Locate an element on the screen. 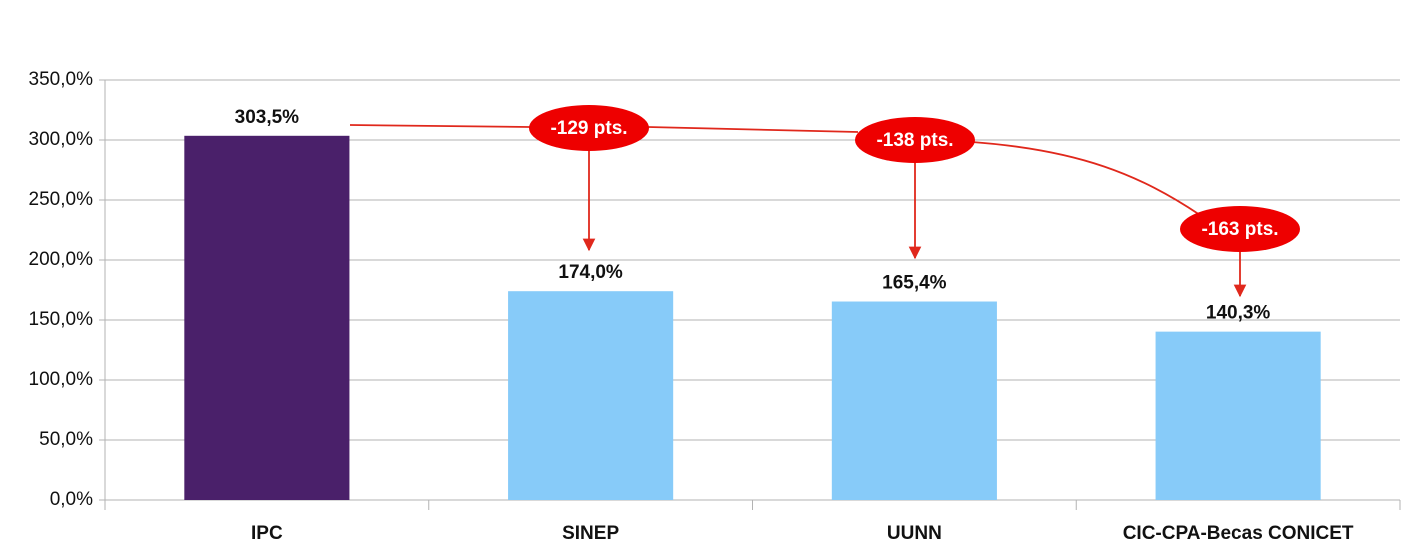  annotation-label: -138 pts. is located at coordinates (914, 140).